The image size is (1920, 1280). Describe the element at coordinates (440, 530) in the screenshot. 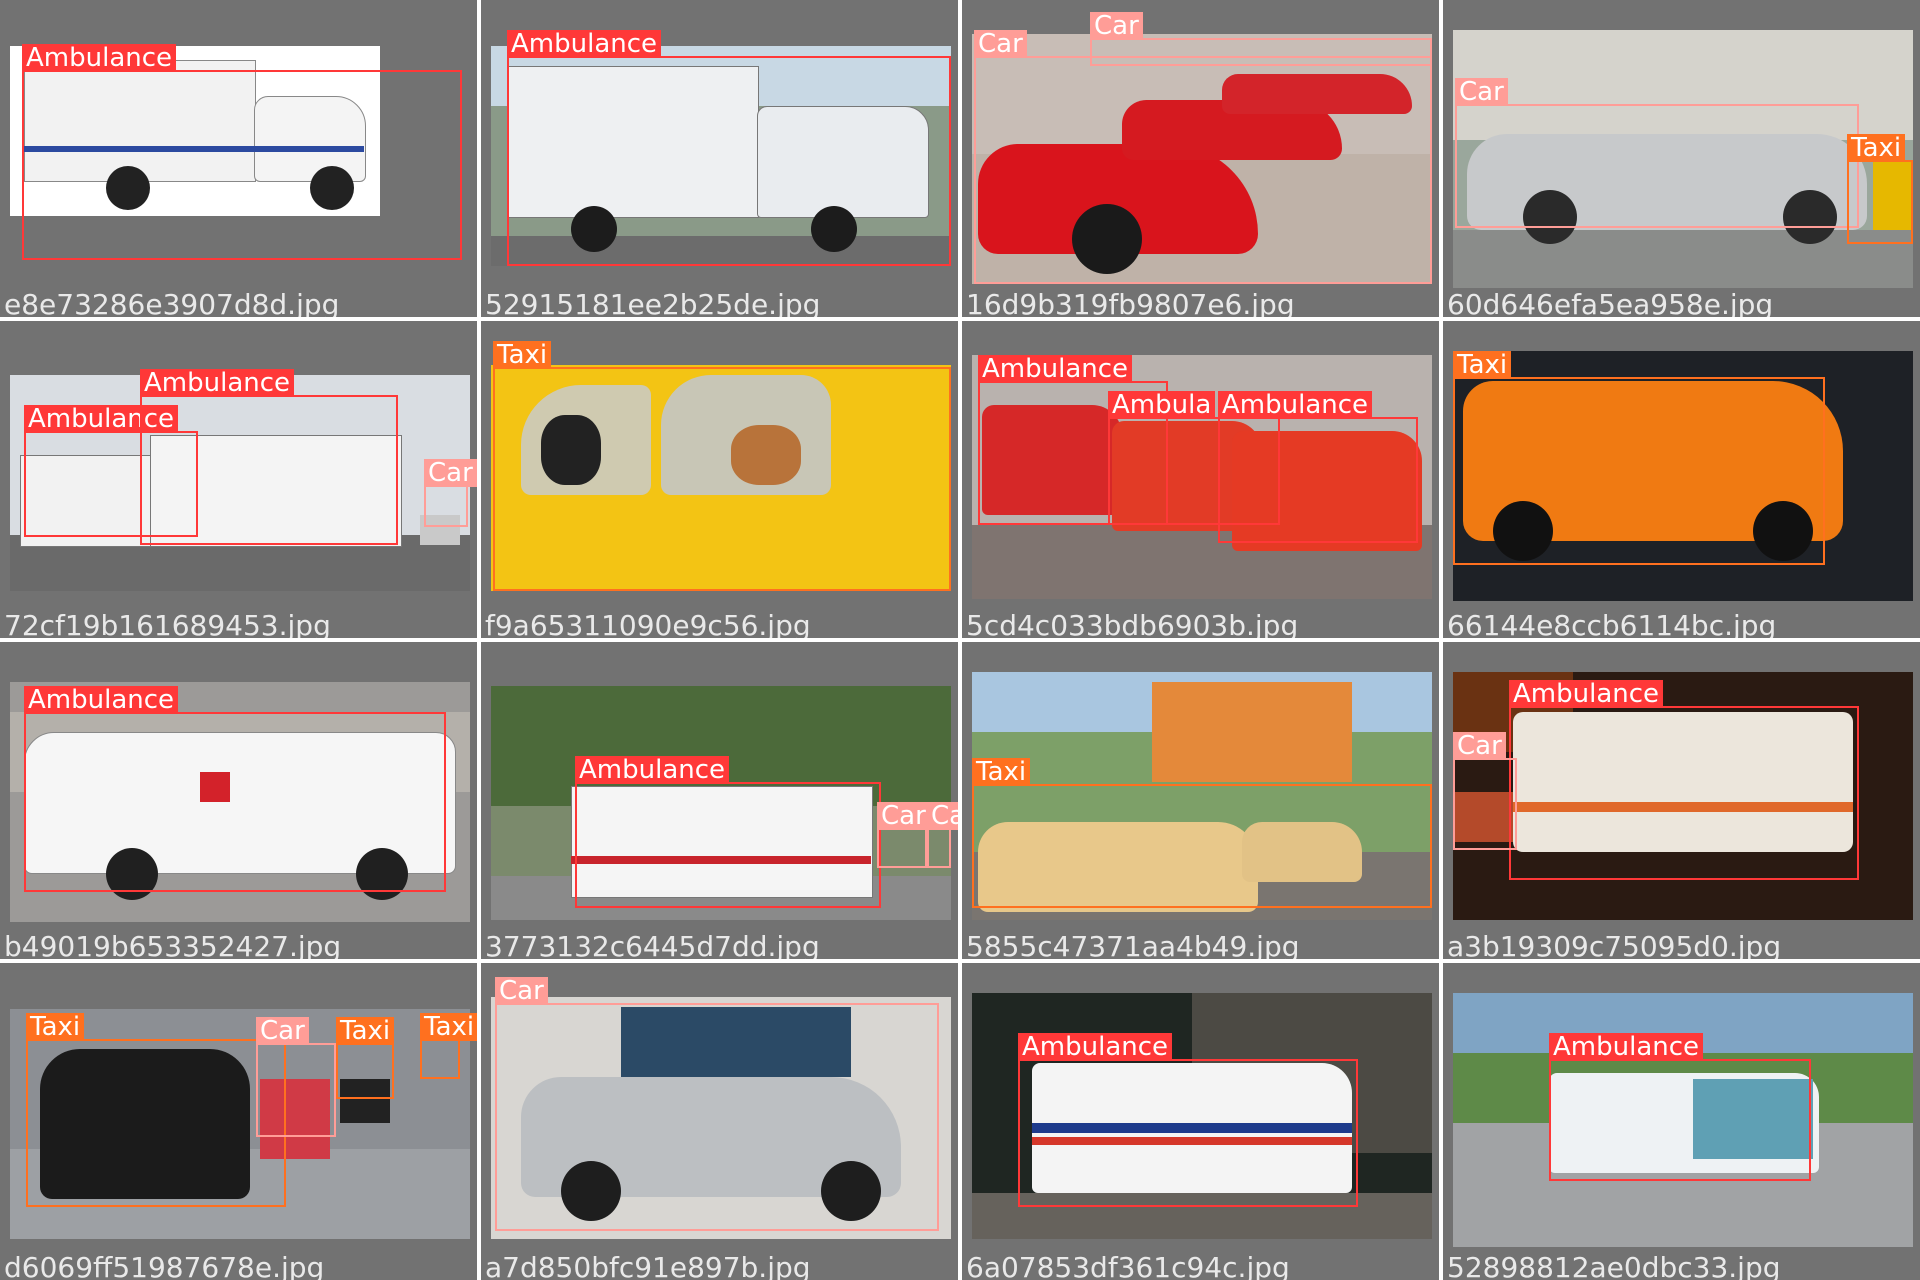

I see `car-shape` at that location.